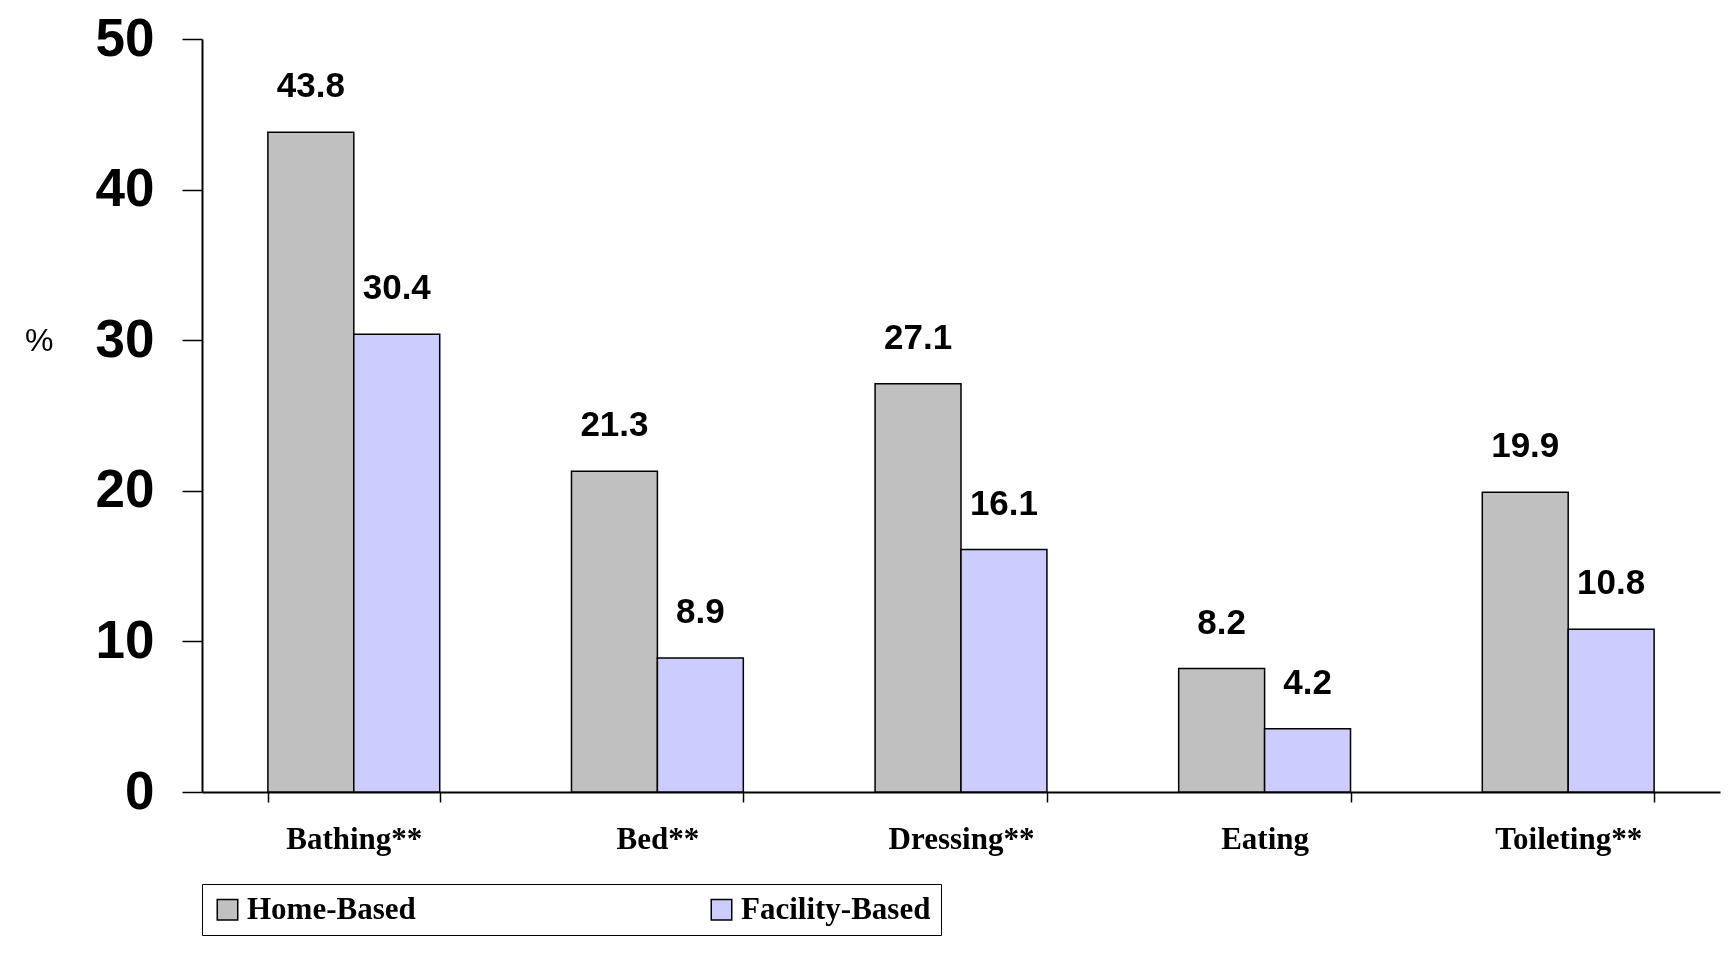 Image resolution: width=1729 pixels, height=953 pixels. I want to click on data-label: 27.1, so click(918, 336).